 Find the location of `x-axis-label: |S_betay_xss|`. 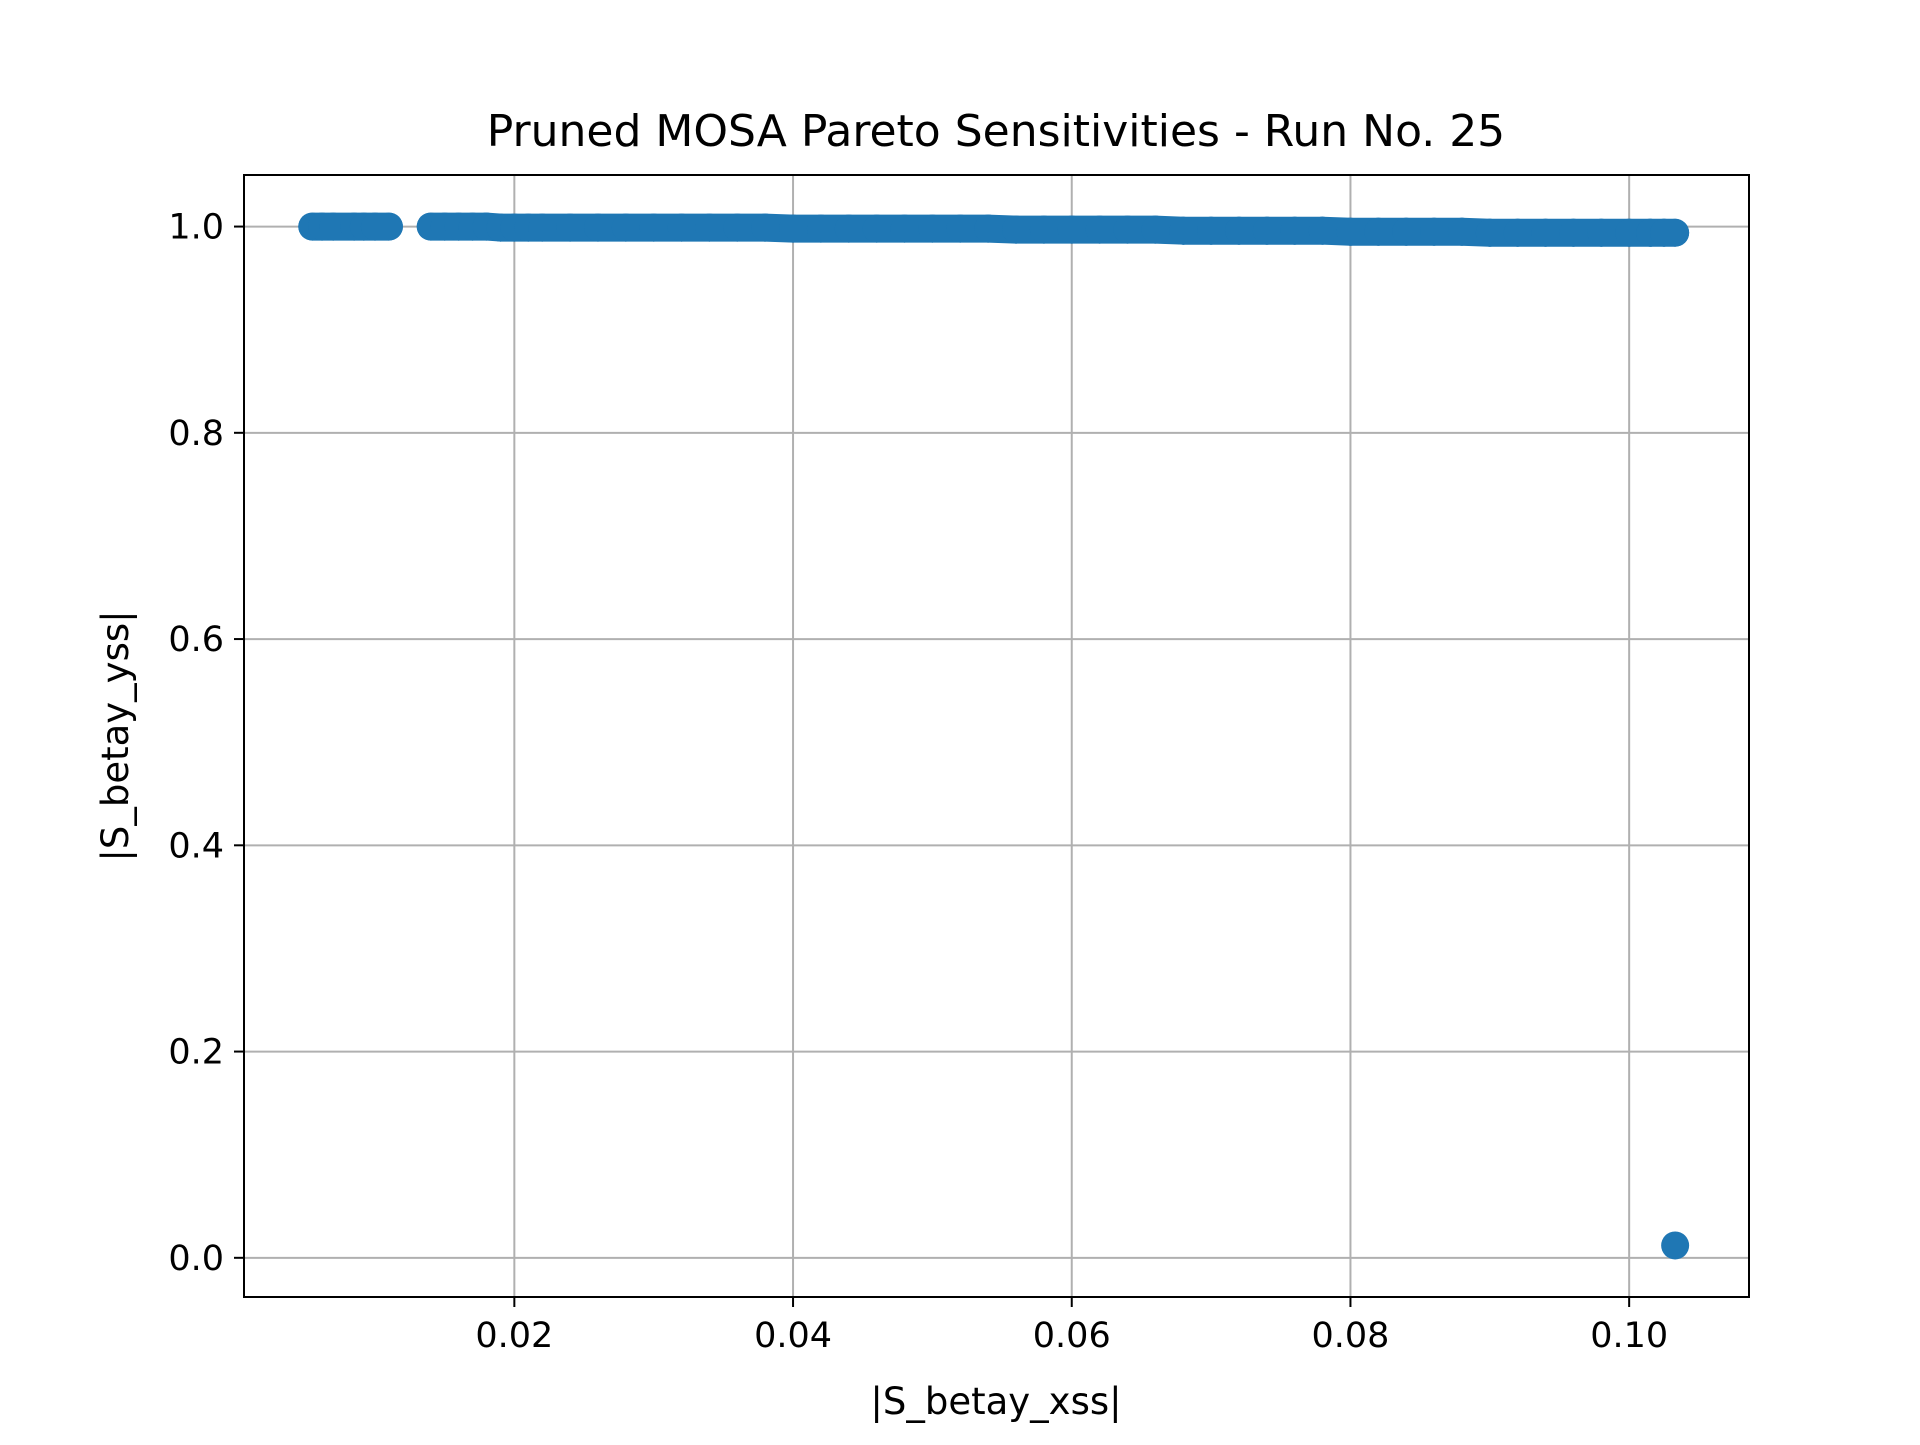

x-axis-label: |S_betay_xss| is located at coordinates (995, 1401).